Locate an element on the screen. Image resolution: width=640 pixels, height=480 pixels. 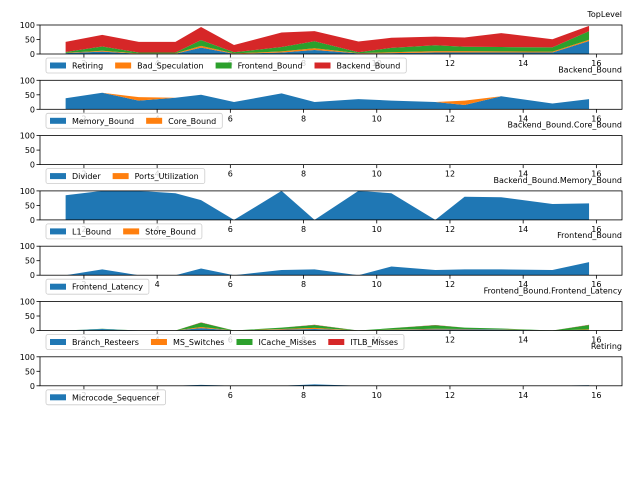
legend-entry: MS_Switches is located at coordinates (199, 342).